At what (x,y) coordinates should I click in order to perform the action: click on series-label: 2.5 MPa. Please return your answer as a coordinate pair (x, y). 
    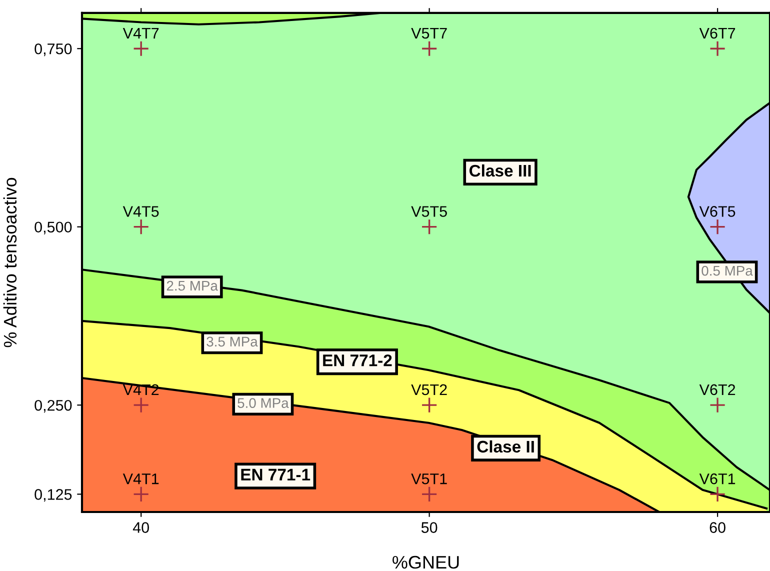
    Looking at the image, I should click on (192, 285).